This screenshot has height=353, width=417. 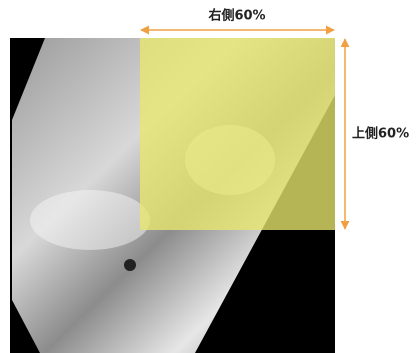 I want to click on dark-spot, so click(x=130, y=265).